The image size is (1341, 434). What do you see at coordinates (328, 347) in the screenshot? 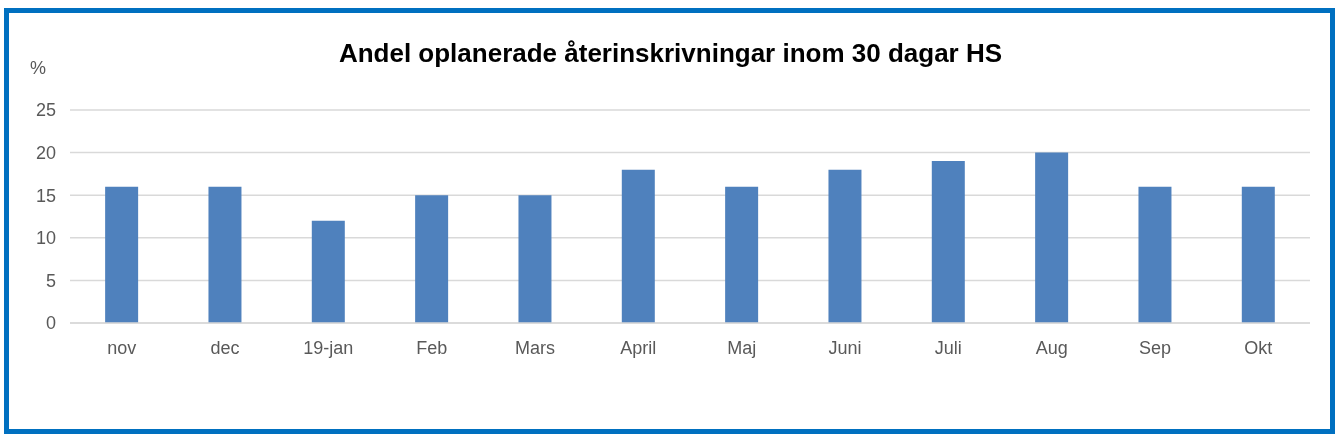
I see `x-tick-label: 19-jan` at bounding box center [328, 347].